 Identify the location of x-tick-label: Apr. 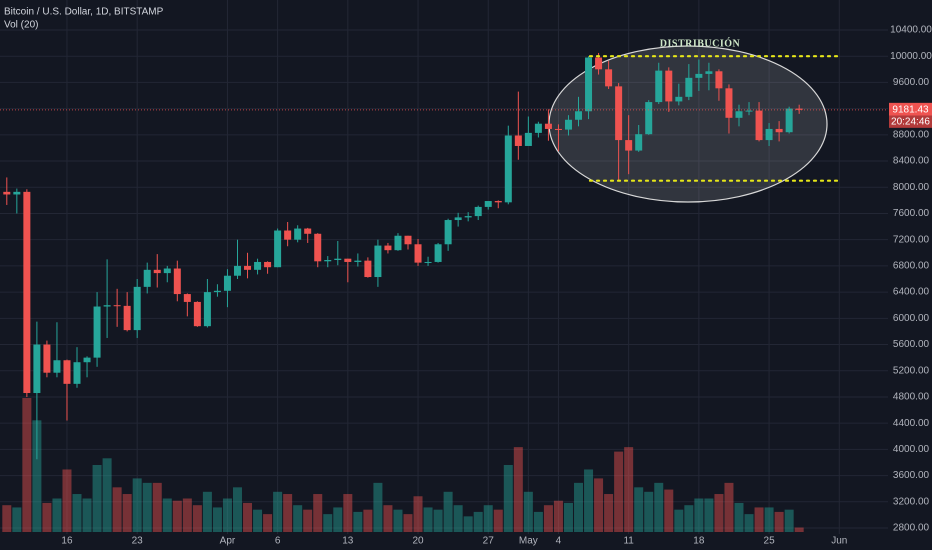
(228, 541).